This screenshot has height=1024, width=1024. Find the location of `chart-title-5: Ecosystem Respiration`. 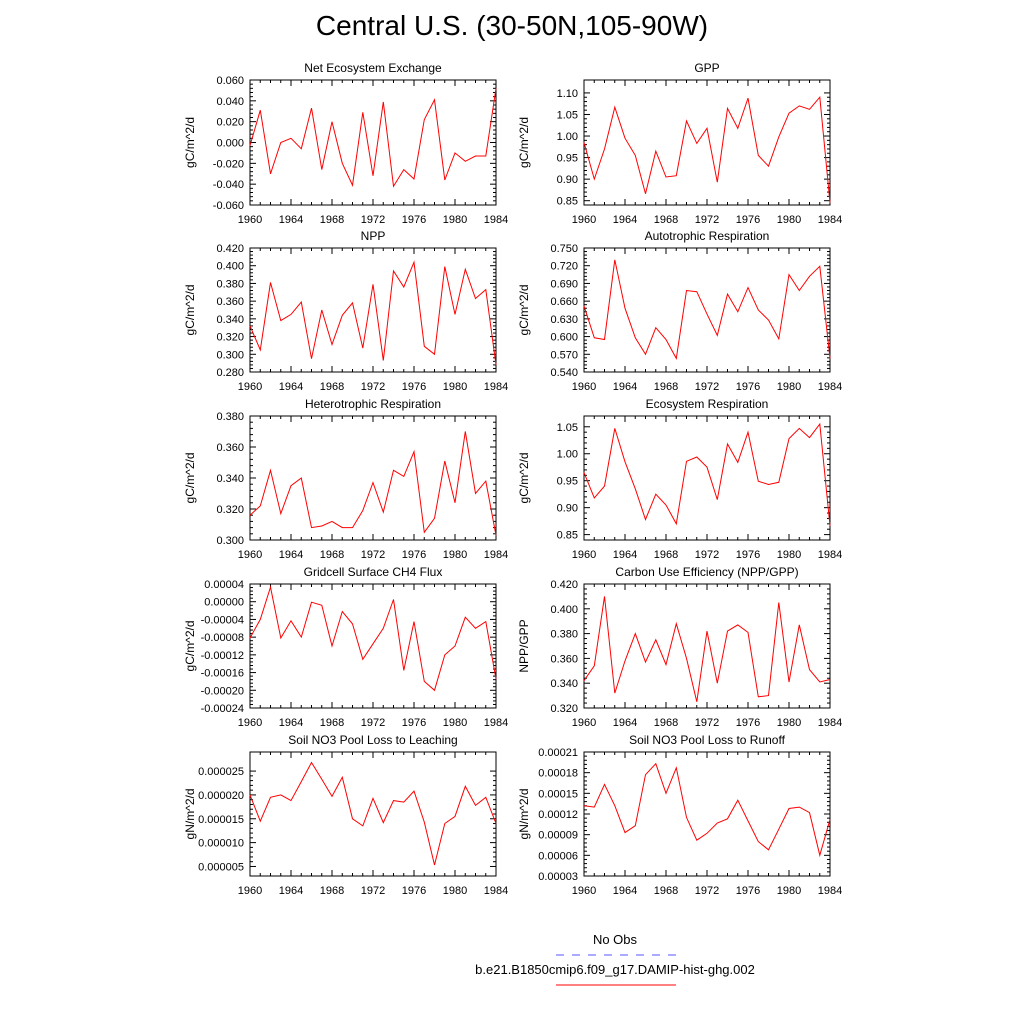

chart-title-5: Ecosystem Respiration is located at coordinates (707, 404).